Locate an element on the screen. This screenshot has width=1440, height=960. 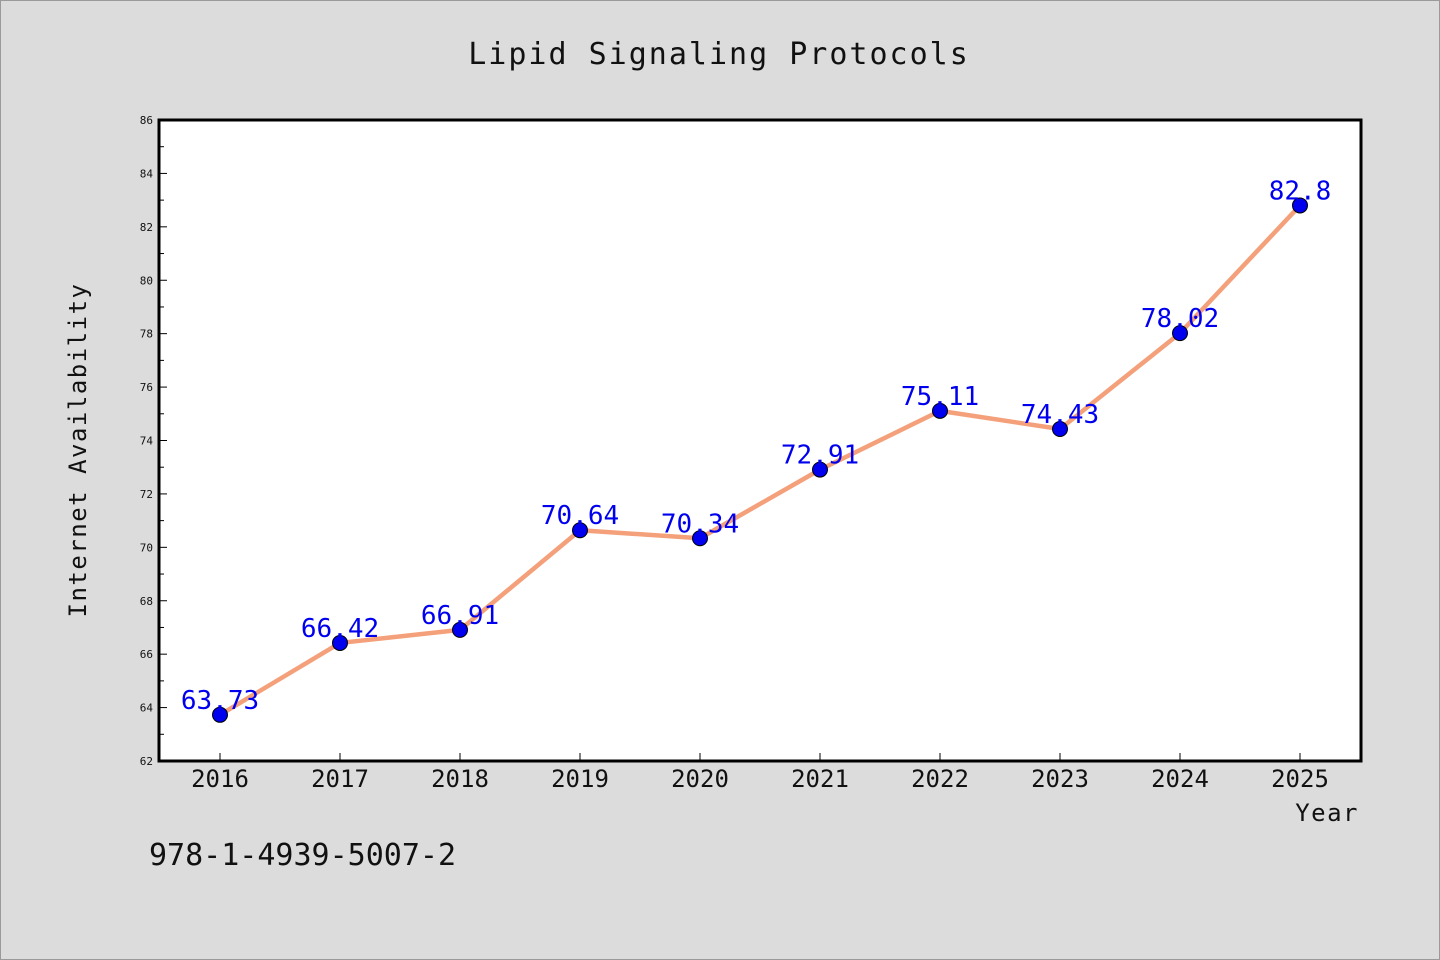
y-tick-label: 80 is located at coordinates (146, 280).